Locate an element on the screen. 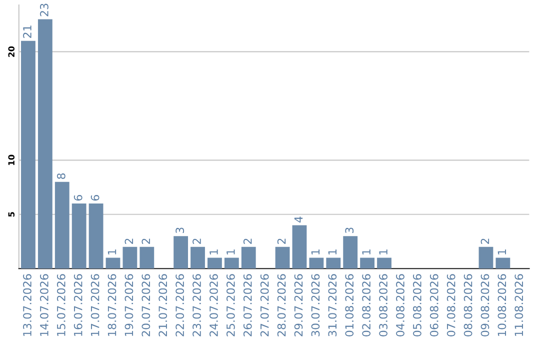  x-tick-label: 23.07.2026 is located at coordinates (196, 305).